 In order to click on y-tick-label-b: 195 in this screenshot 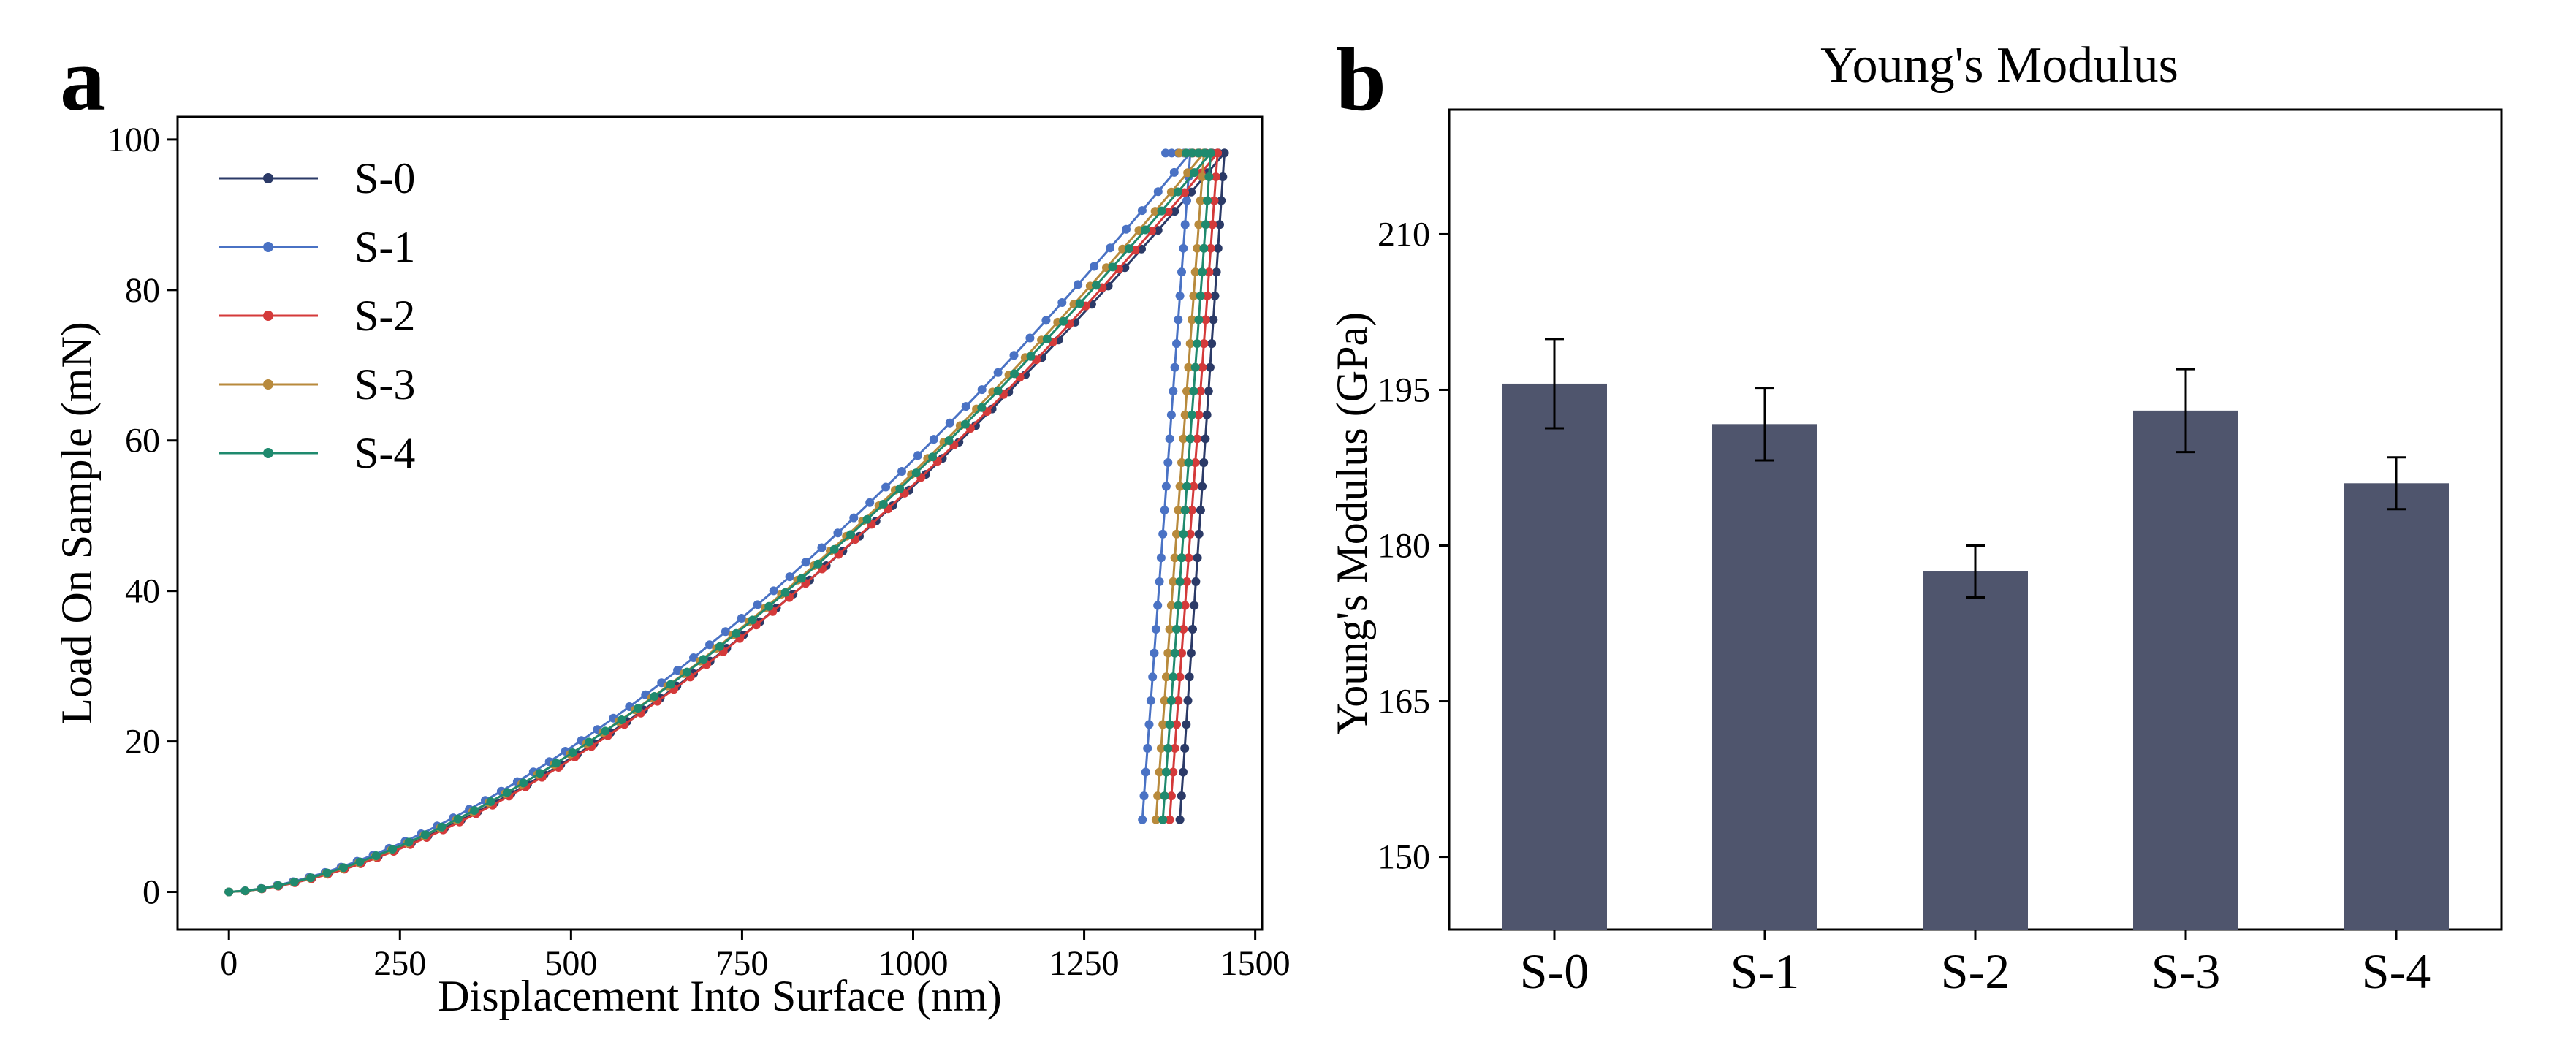, I will do `click(1404, 389)`.